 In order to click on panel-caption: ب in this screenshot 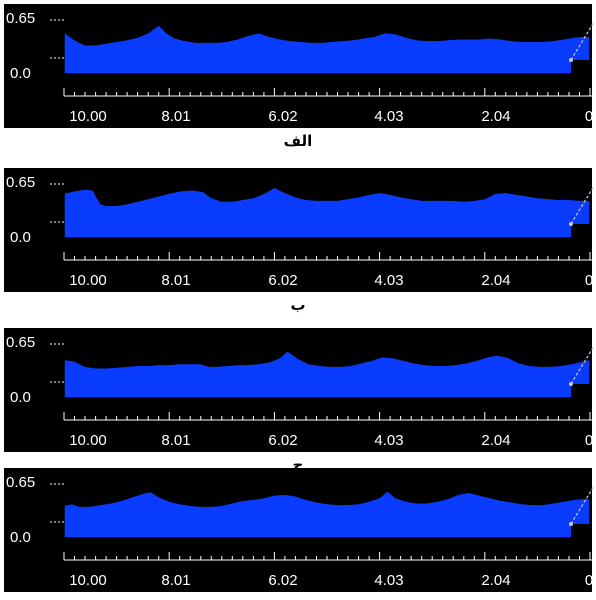, I will do `click(297, 305)`.